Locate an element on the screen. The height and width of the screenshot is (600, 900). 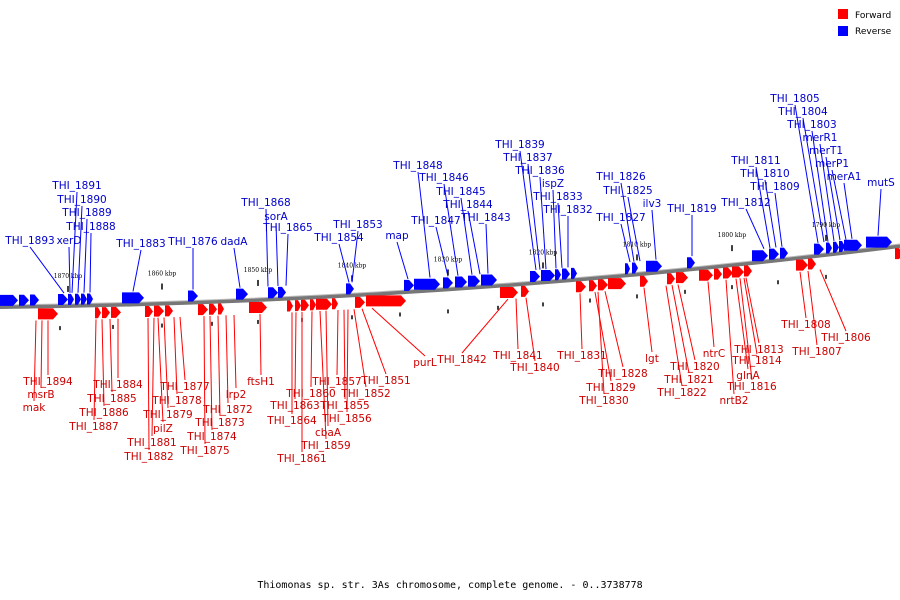
forward-gene-label: THI_1861 is located at coordinates (301, 459).